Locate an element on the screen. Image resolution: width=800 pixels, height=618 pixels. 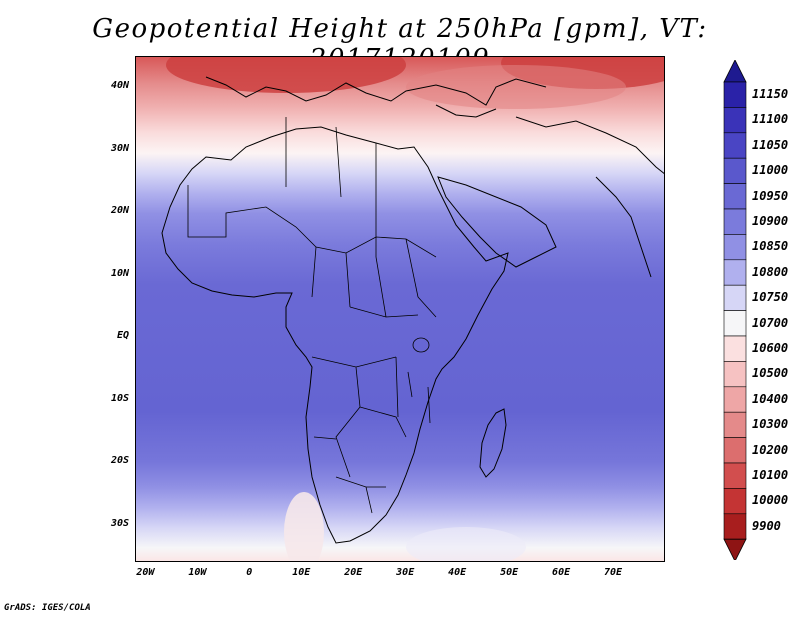
longitude-tick-label: 10E is located at coordinates (301, 572).